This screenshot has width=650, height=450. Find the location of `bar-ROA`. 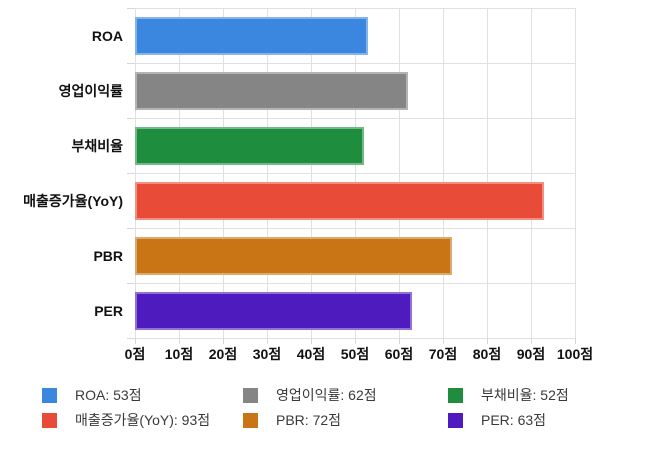

bar-ROA is located at coordinates (252, 35).